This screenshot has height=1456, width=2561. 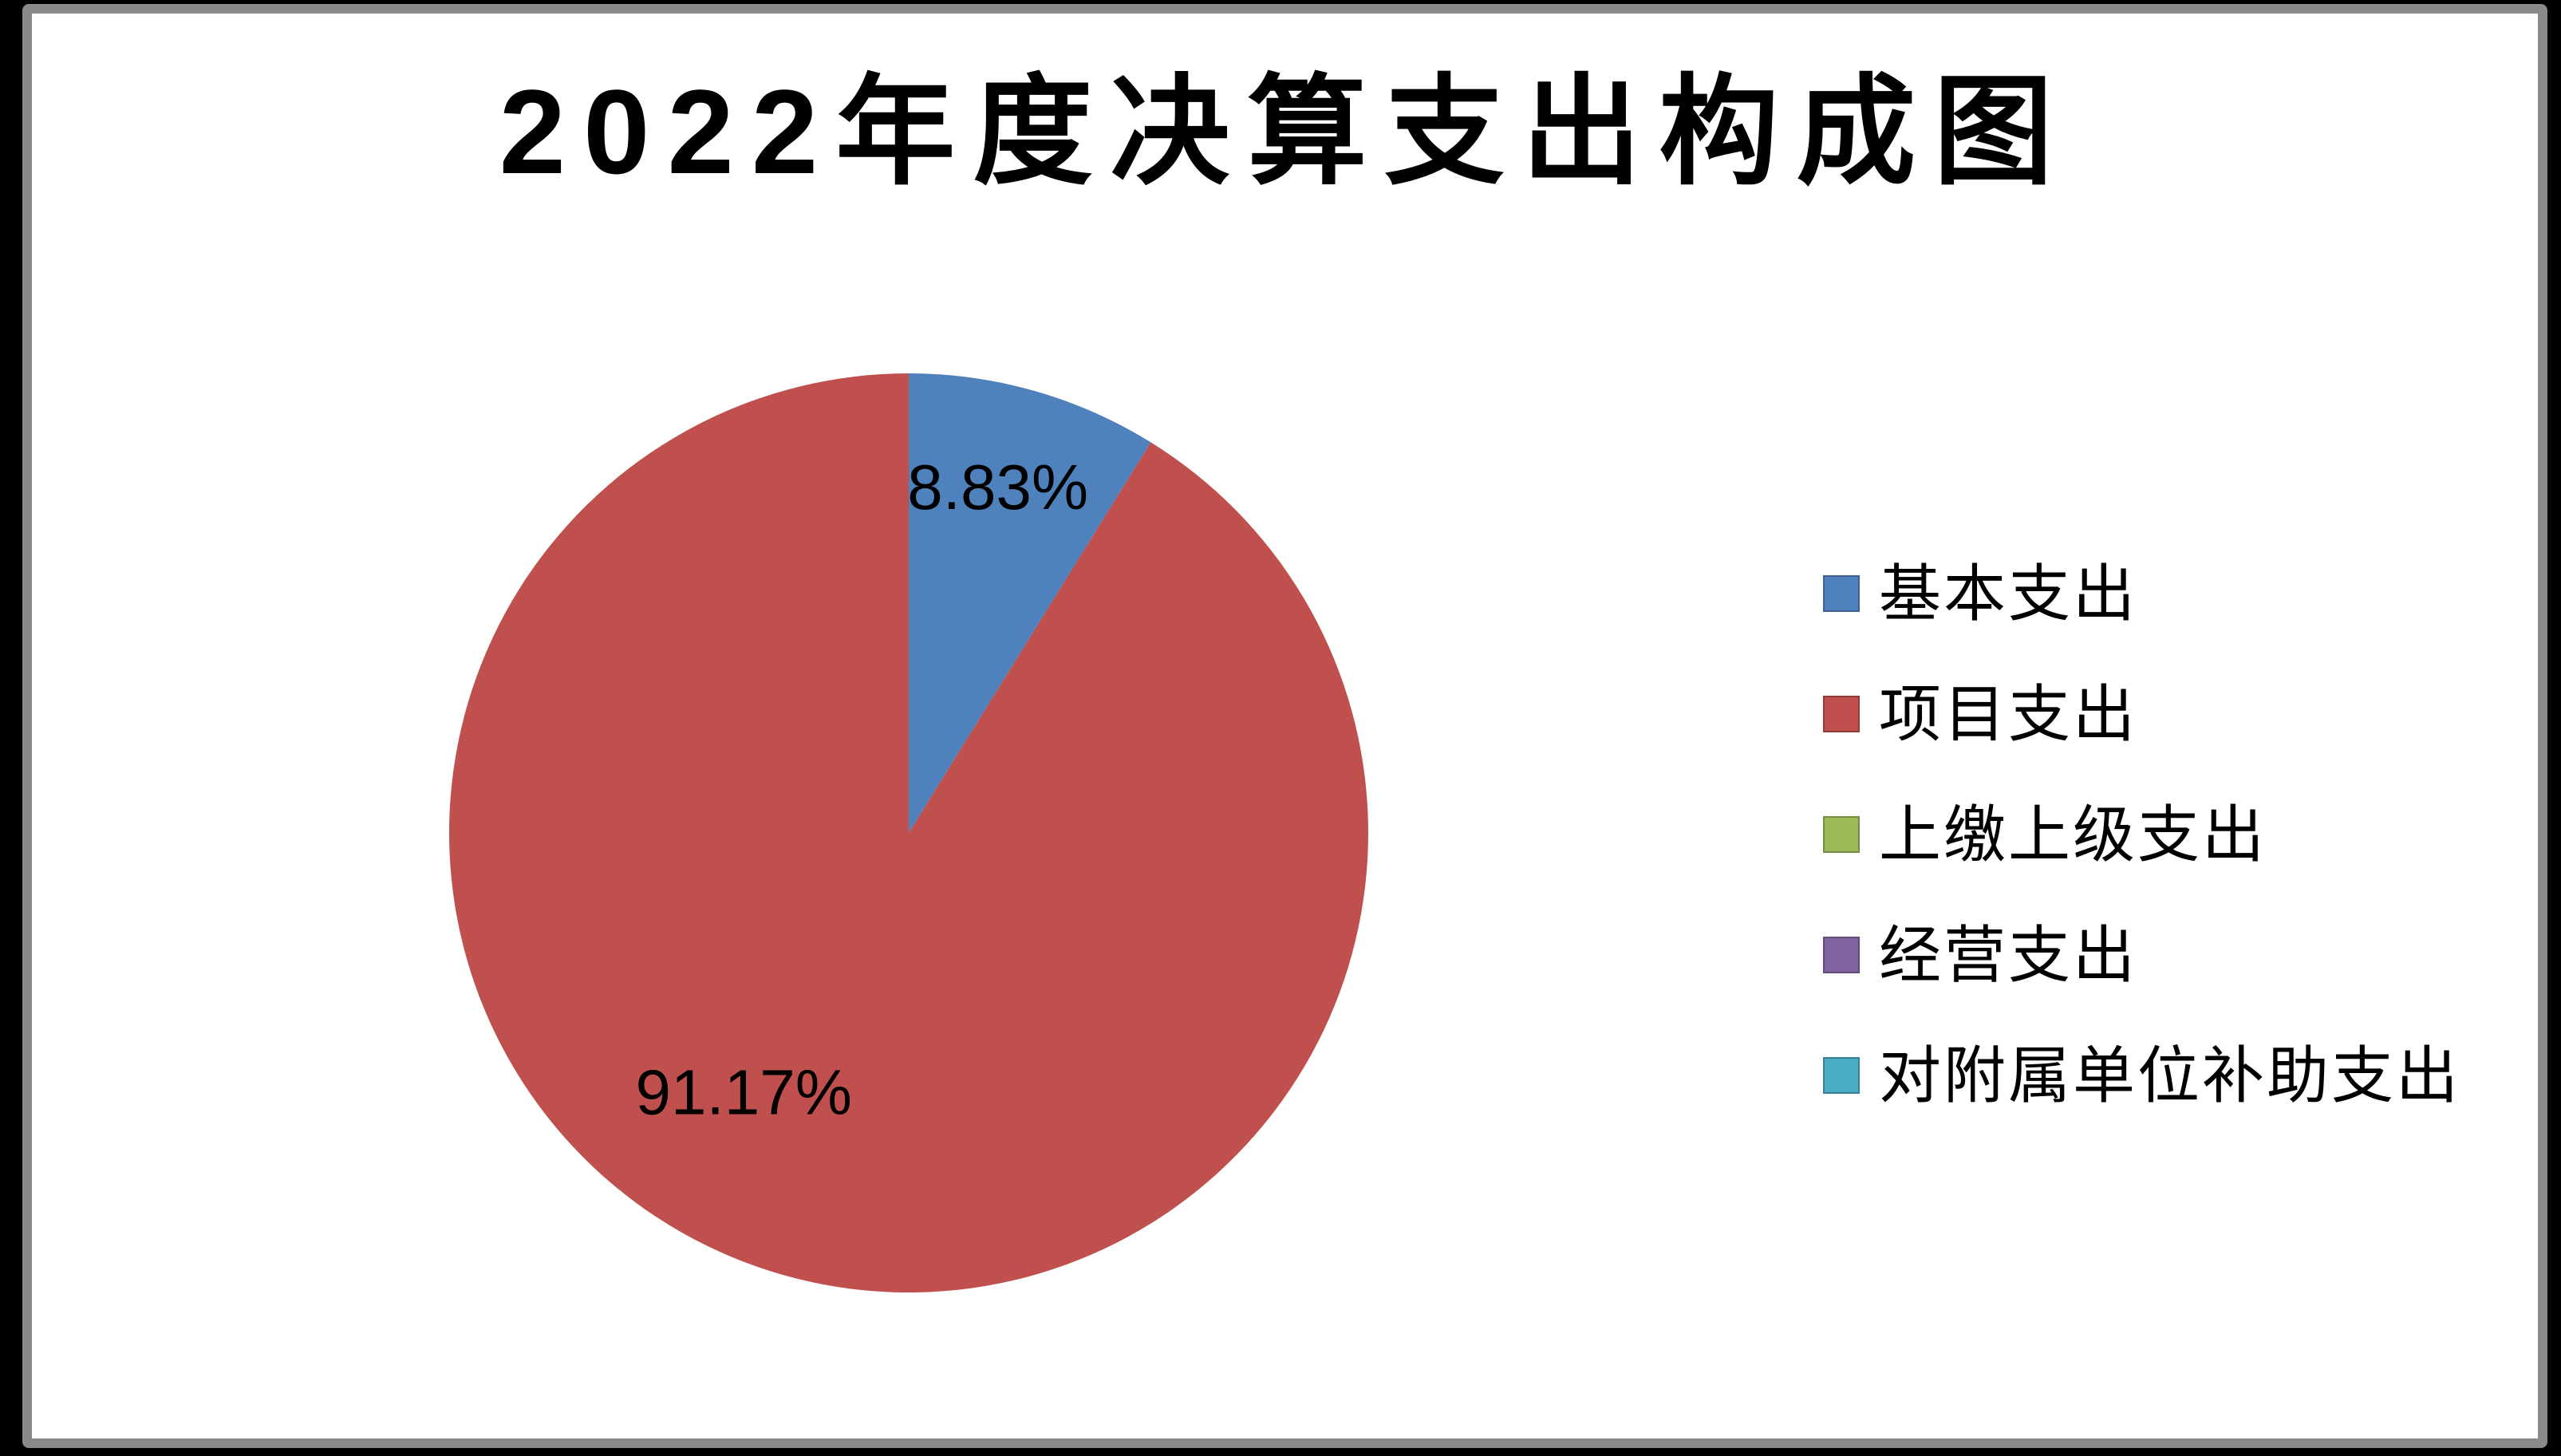 I want to click on legend: 基本支出项目支出上缴上级支出 经营支出对附属单位补助支出, so click(x=2142, y=834).